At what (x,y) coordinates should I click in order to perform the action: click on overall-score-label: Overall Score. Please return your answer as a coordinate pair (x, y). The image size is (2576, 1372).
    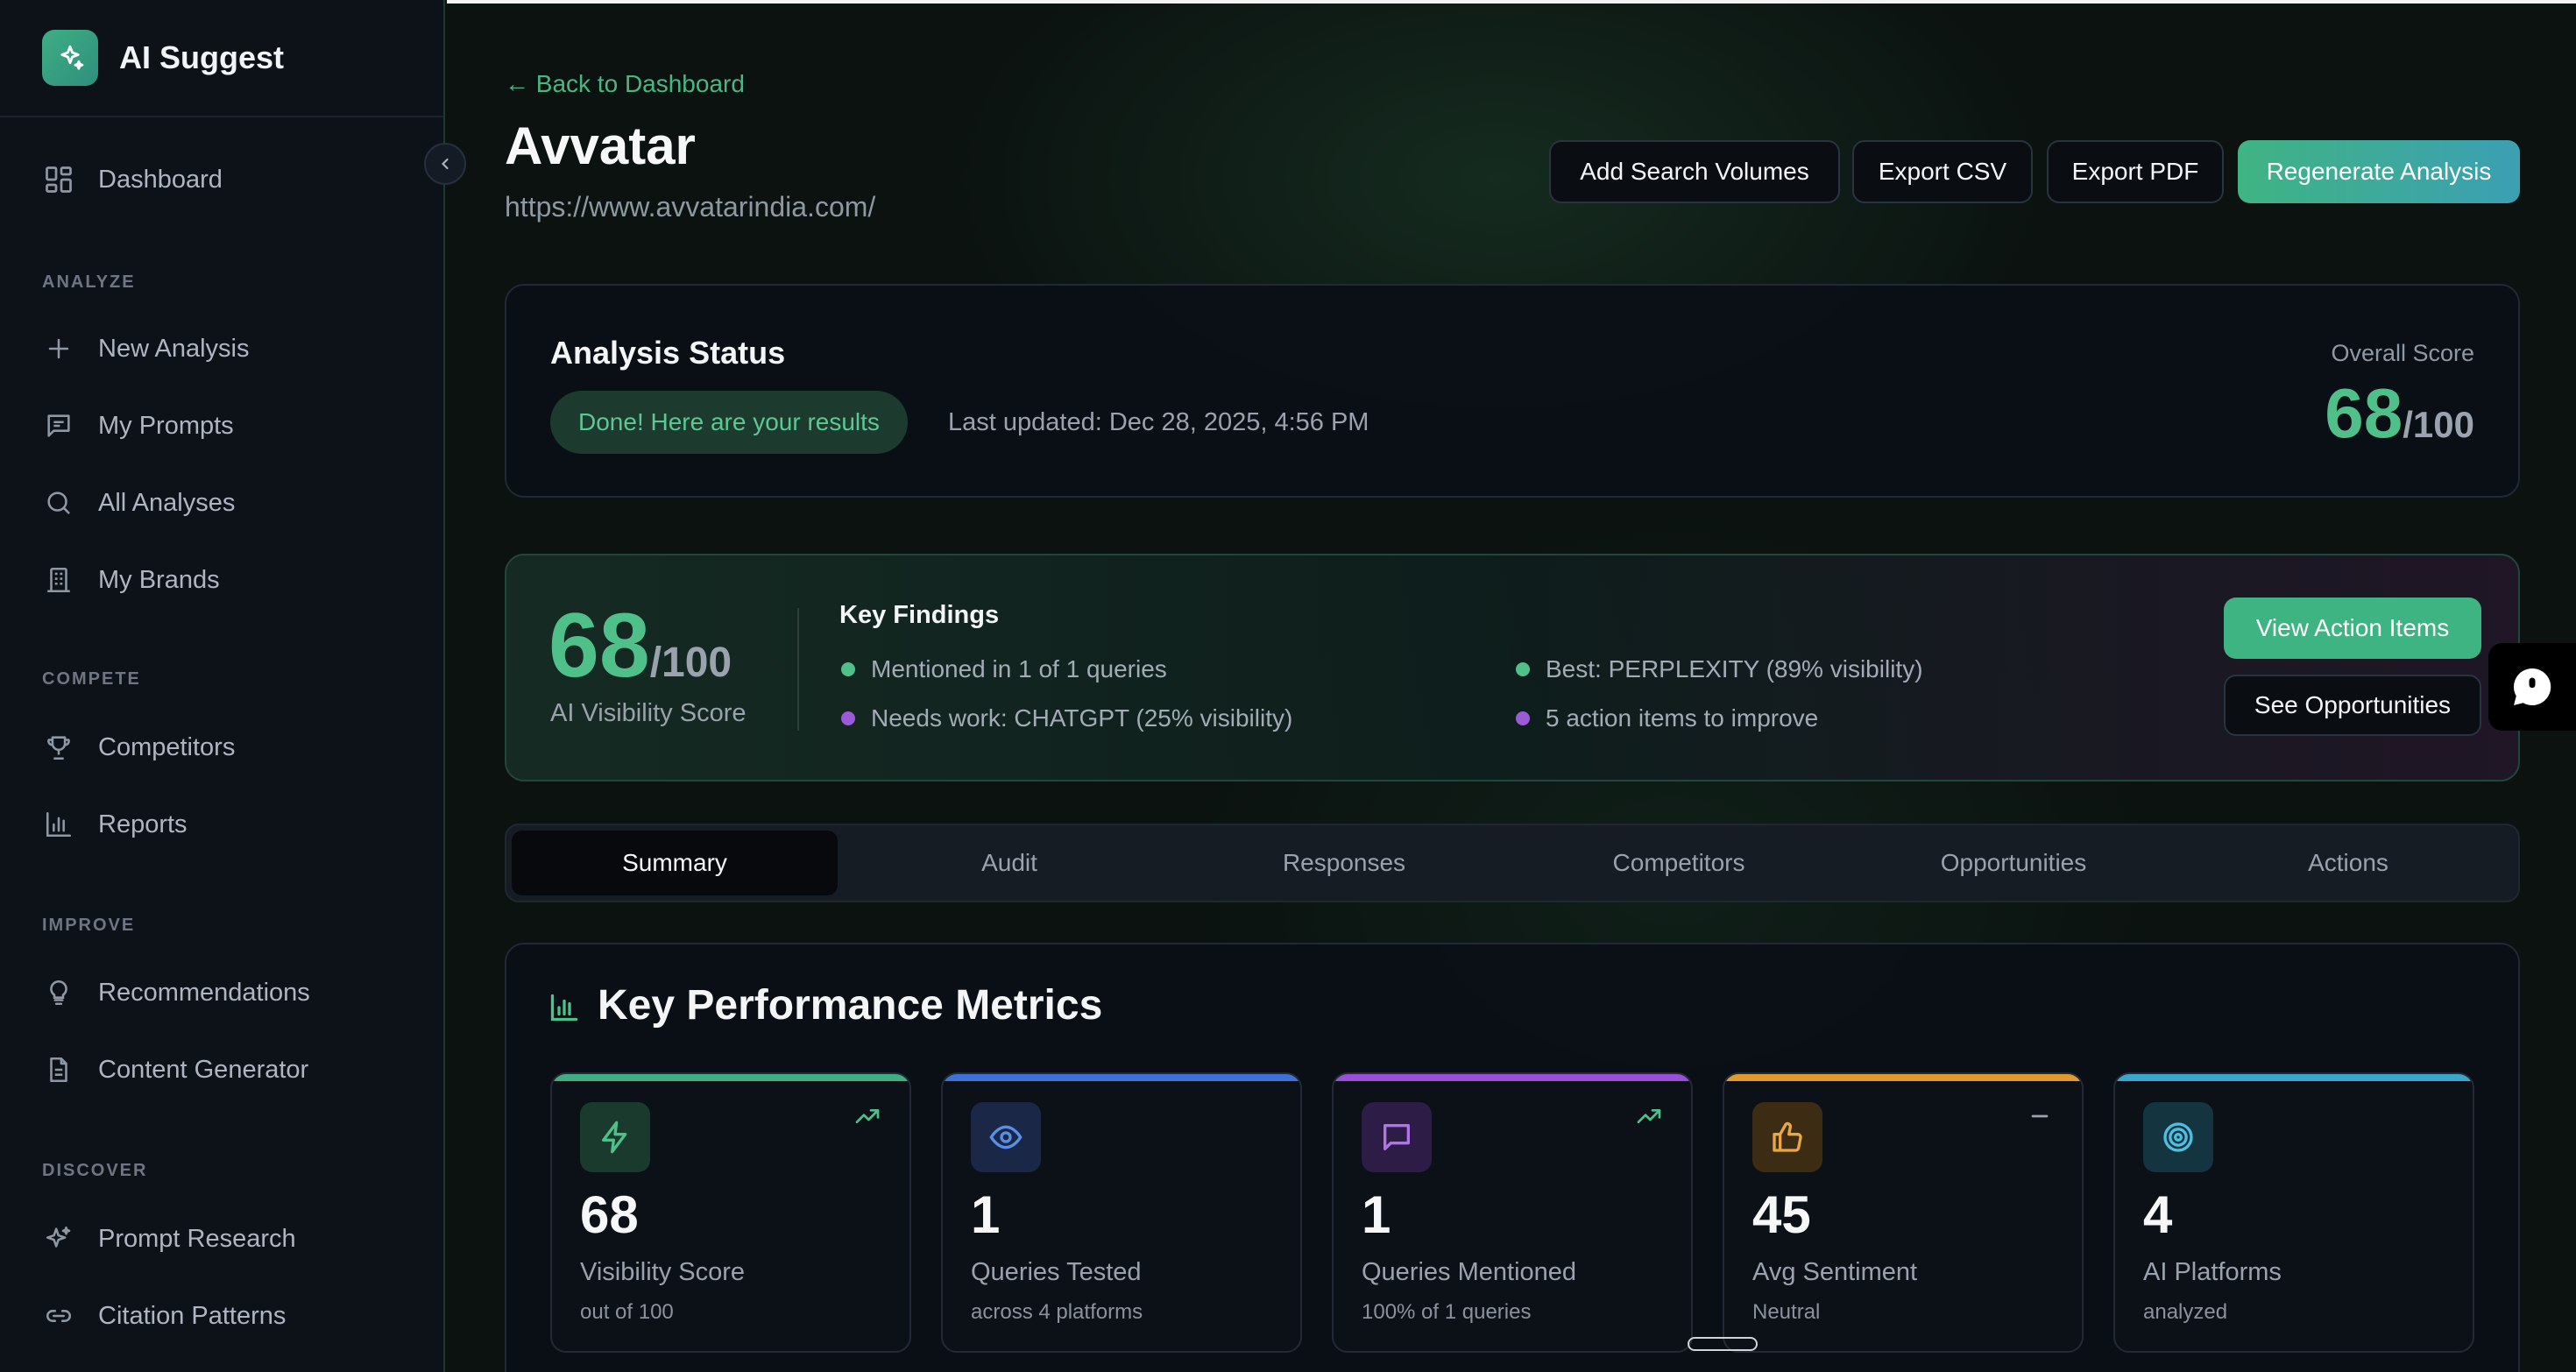
    Looking at the image, I should click on (2402, 353).